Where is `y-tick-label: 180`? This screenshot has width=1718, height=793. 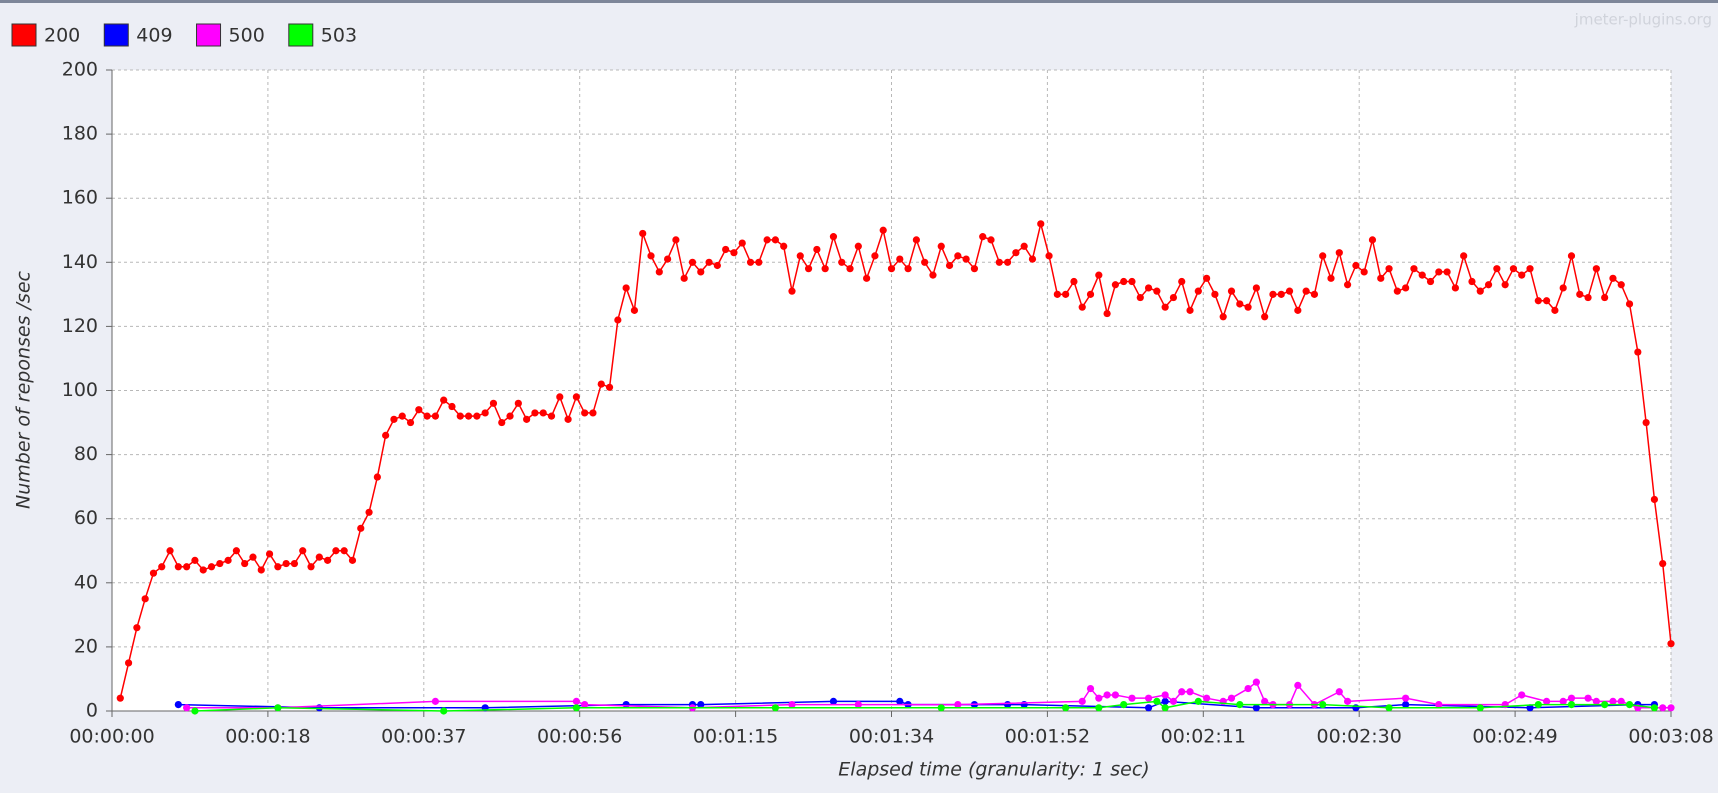
y-tick-label: 180 is located at coordinates (80, 134).